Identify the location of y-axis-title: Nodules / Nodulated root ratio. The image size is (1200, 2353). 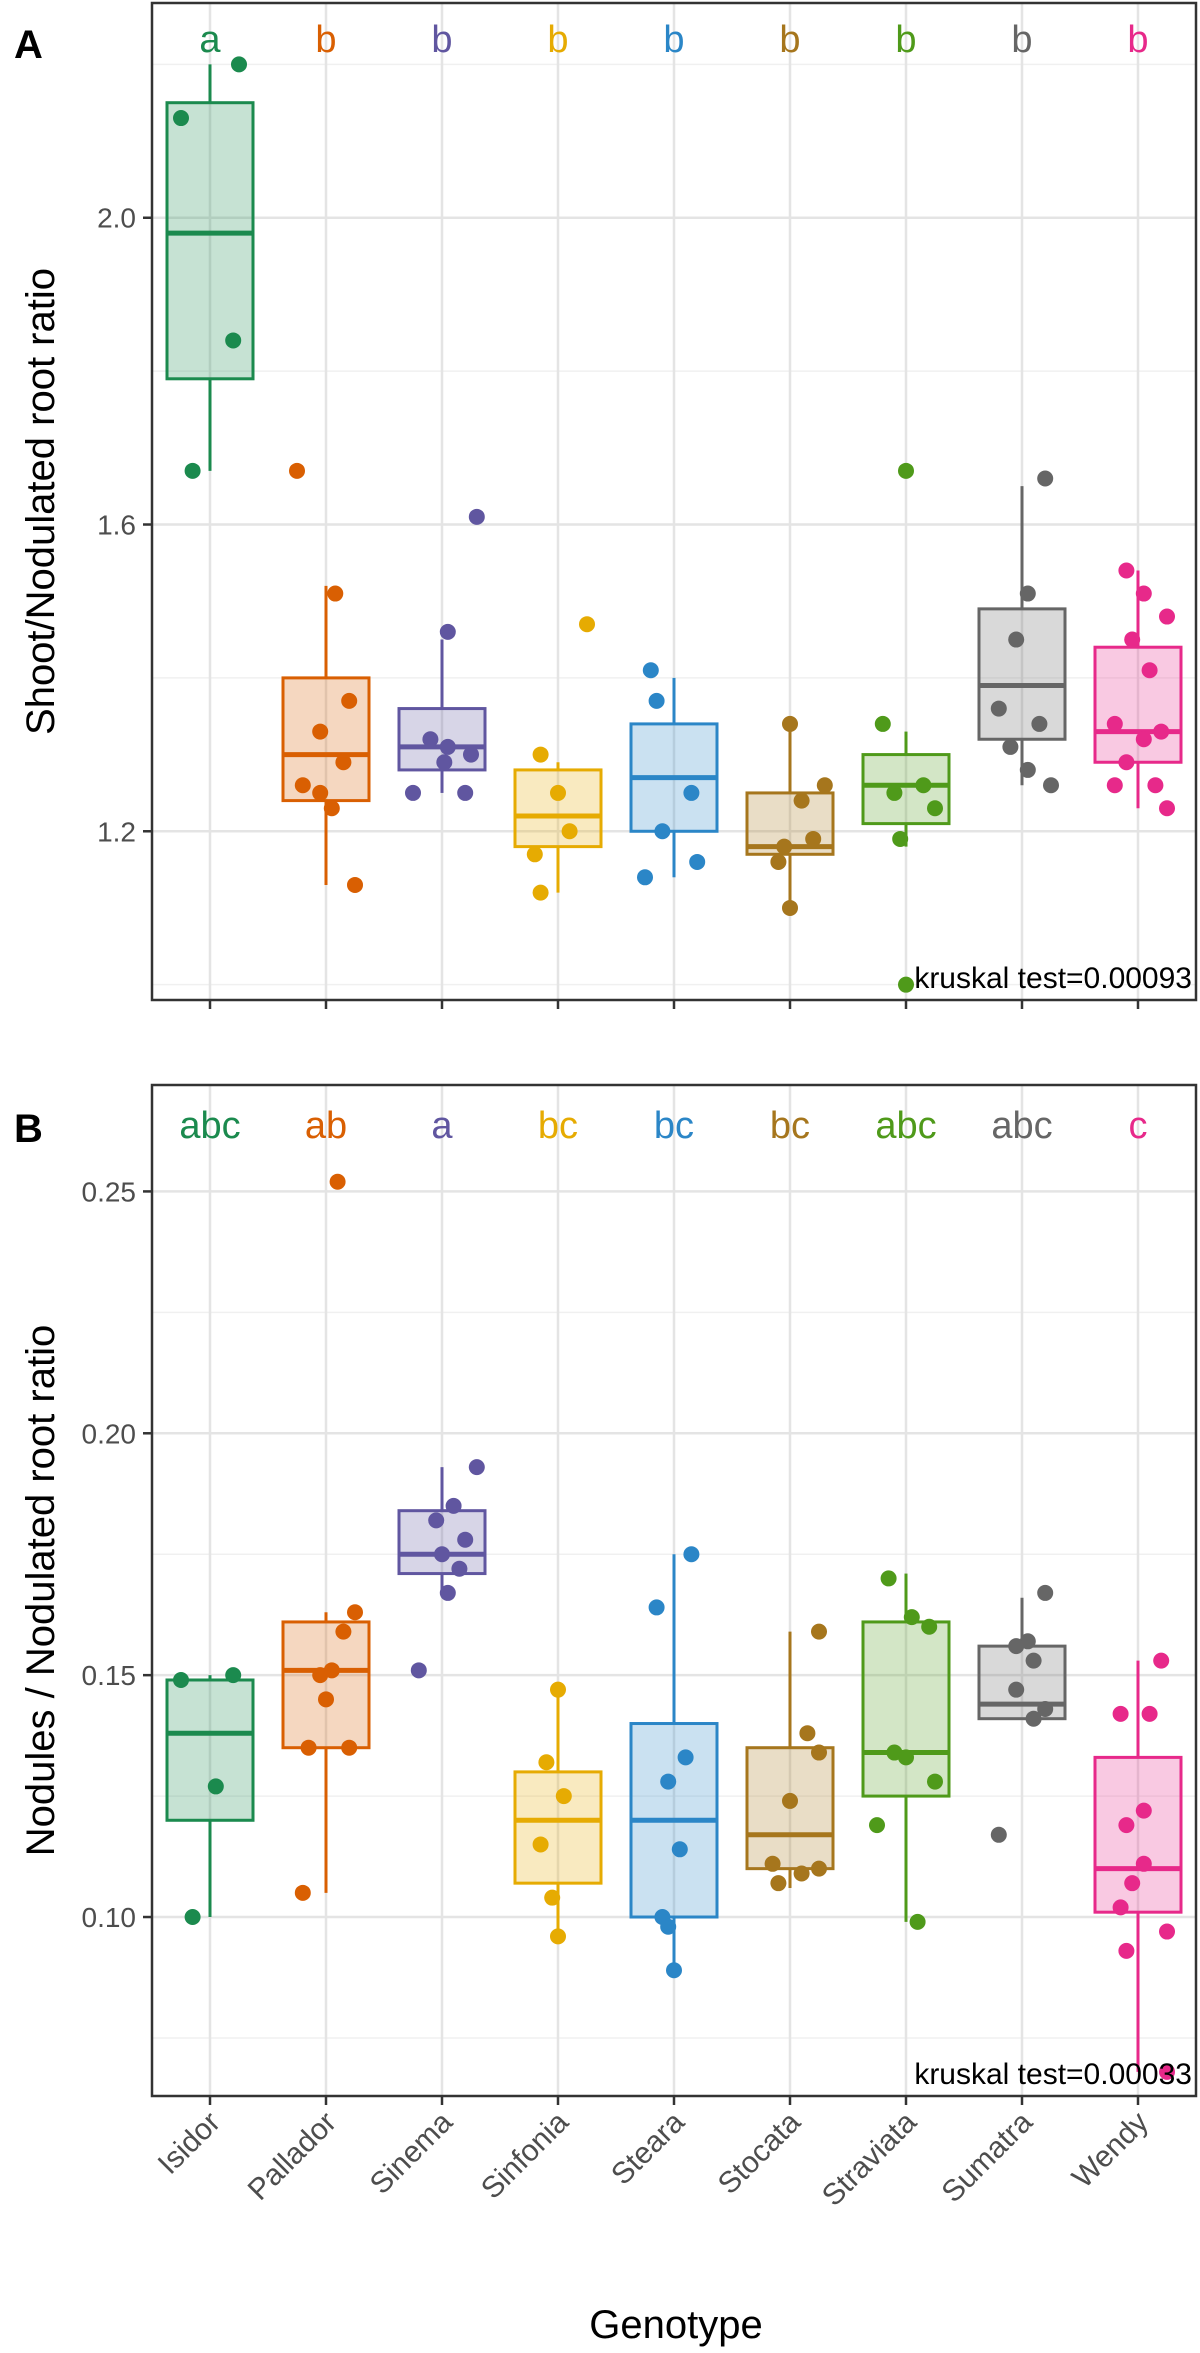
(41, 1590).